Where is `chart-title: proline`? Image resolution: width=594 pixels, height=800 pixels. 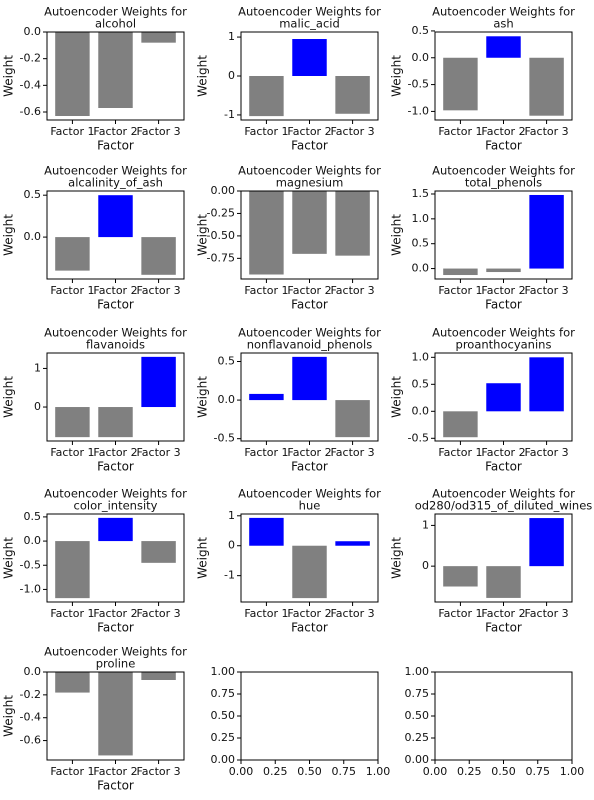 chart-title: proline is located at coordinates (116, 664).